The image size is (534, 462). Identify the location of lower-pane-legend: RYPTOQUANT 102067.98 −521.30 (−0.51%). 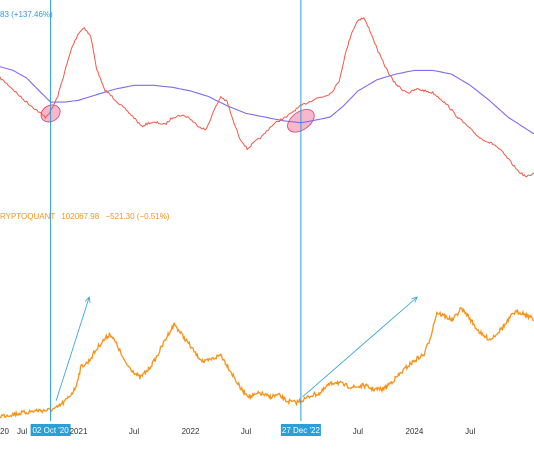
(85, 216).